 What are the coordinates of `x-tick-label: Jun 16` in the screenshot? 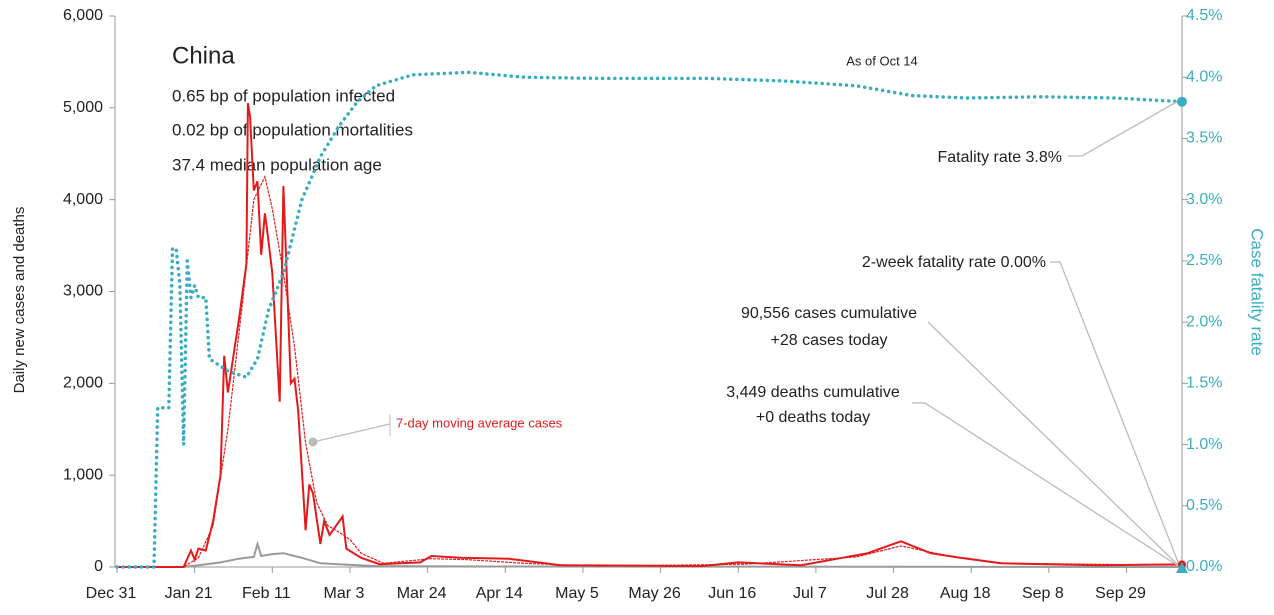 It's located at (732, 593).